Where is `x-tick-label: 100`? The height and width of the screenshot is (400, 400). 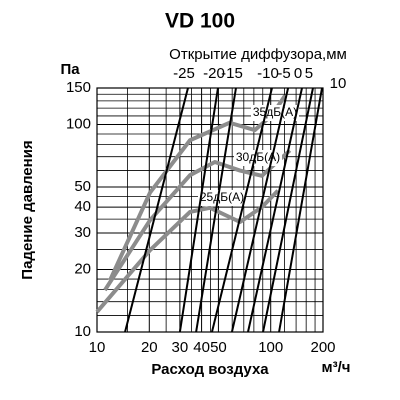 x-tick-label: 100 is located at coordinates (270, 347).